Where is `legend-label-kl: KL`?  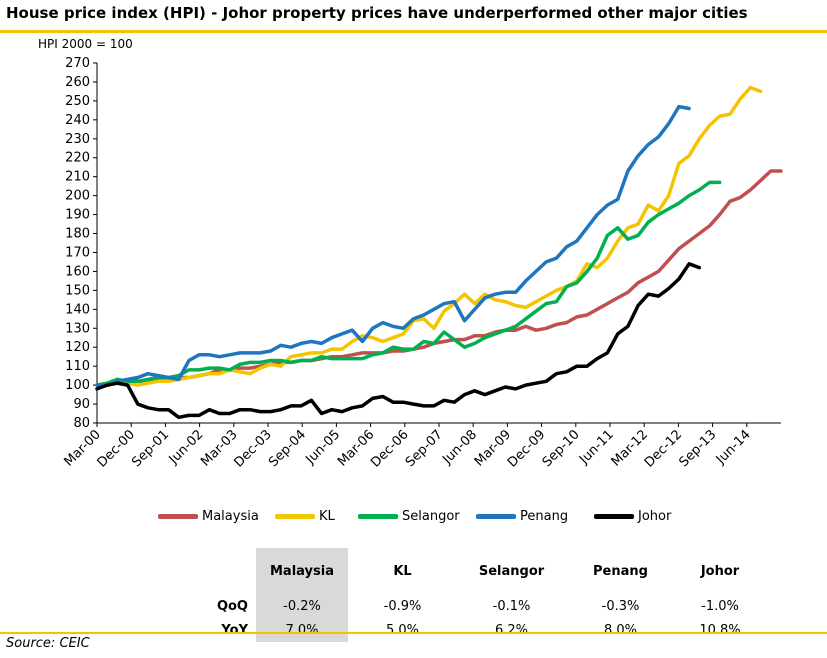 legend-label-kl: KL is located at coordinates (327, 516).